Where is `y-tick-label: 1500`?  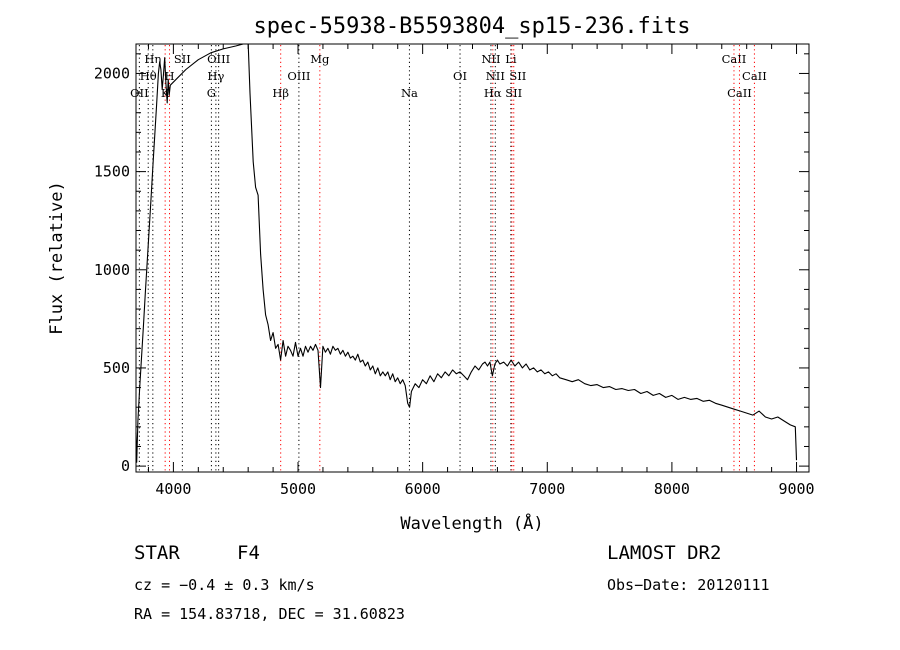 y-tick-label: 1500 is located at coordinates (112, 172).